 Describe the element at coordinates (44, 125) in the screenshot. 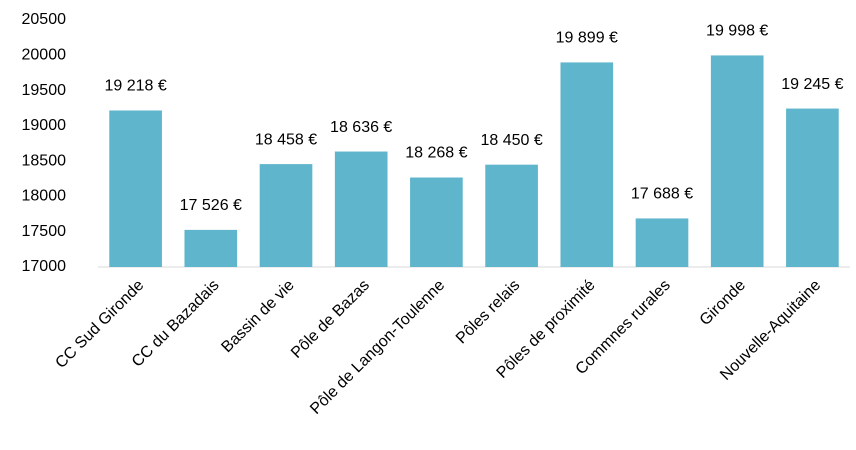

I see `y-tick-label: 19000` at that location.